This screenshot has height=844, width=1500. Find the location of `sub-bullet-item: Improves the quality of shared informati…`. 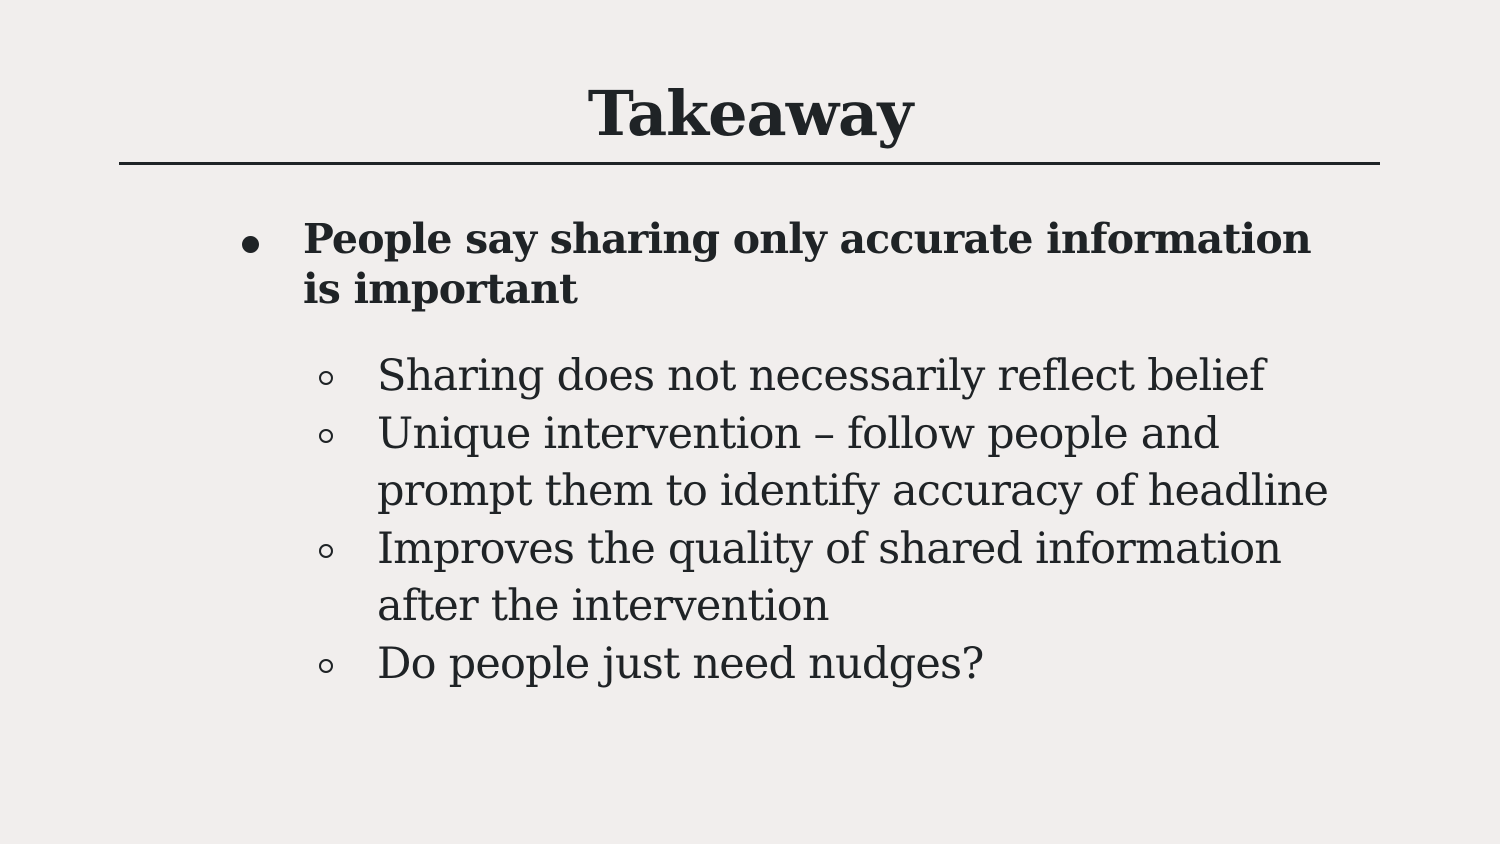

sub-bullet-item: Improves the quality of shared informati… is located at coordinates (826, 578).